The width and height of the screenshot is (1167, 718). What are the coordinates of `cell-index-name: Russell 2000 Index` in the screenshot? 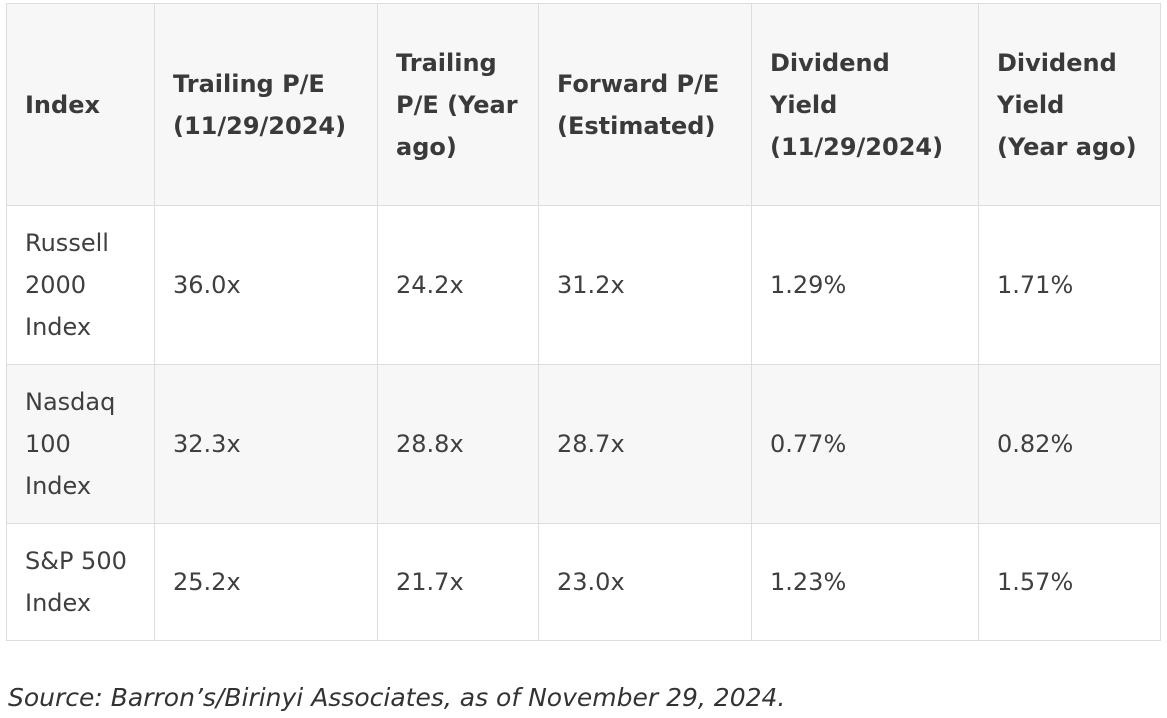 It's located at (80, 285).